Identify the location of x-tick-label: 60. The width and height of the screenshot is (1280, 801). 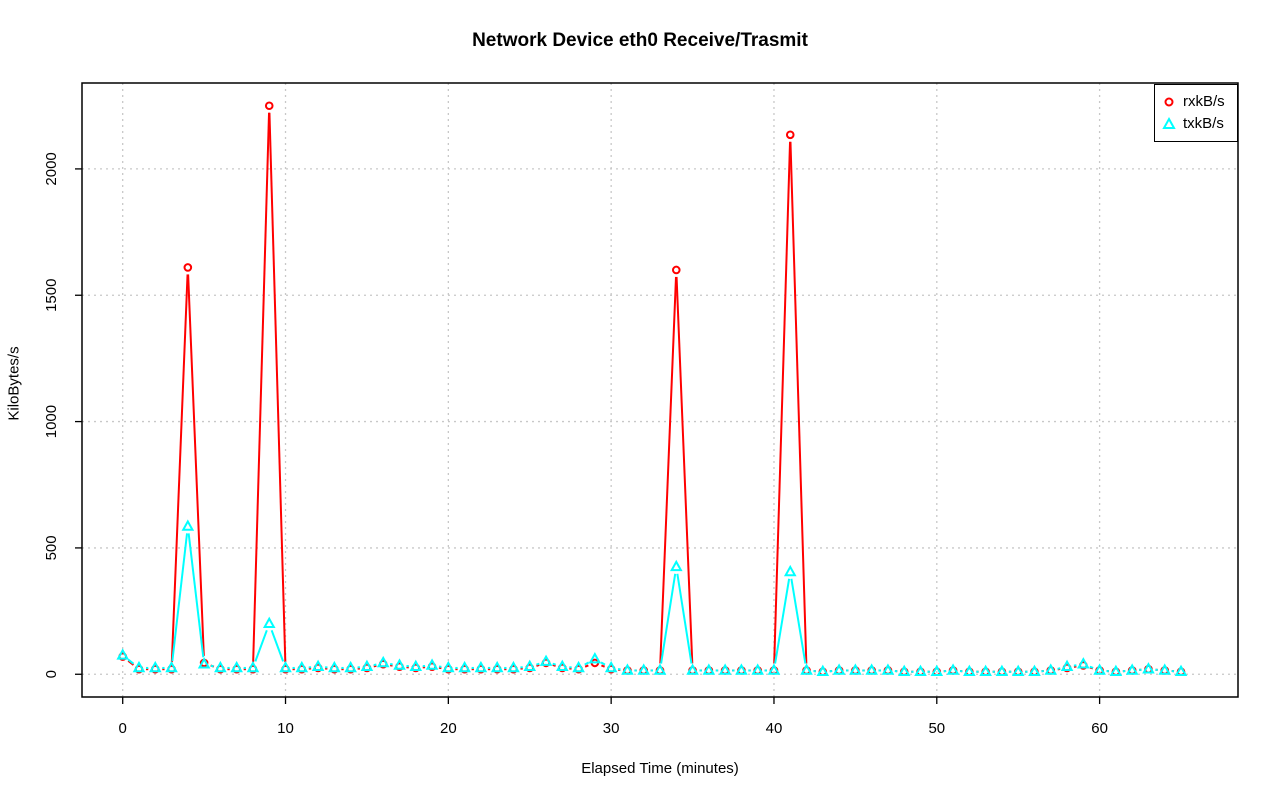
(1099, 728).